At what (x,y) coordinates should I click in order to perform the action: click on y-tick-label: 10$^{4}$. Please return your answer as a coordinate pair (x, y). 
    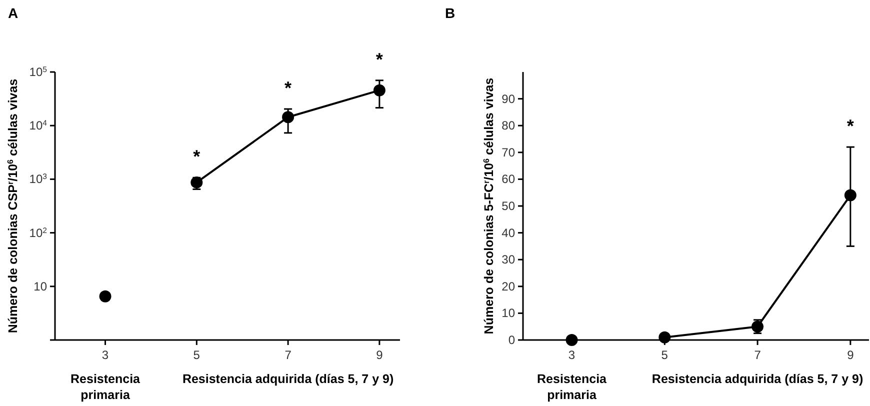
    Looking at the image, I should click on (38, 125).